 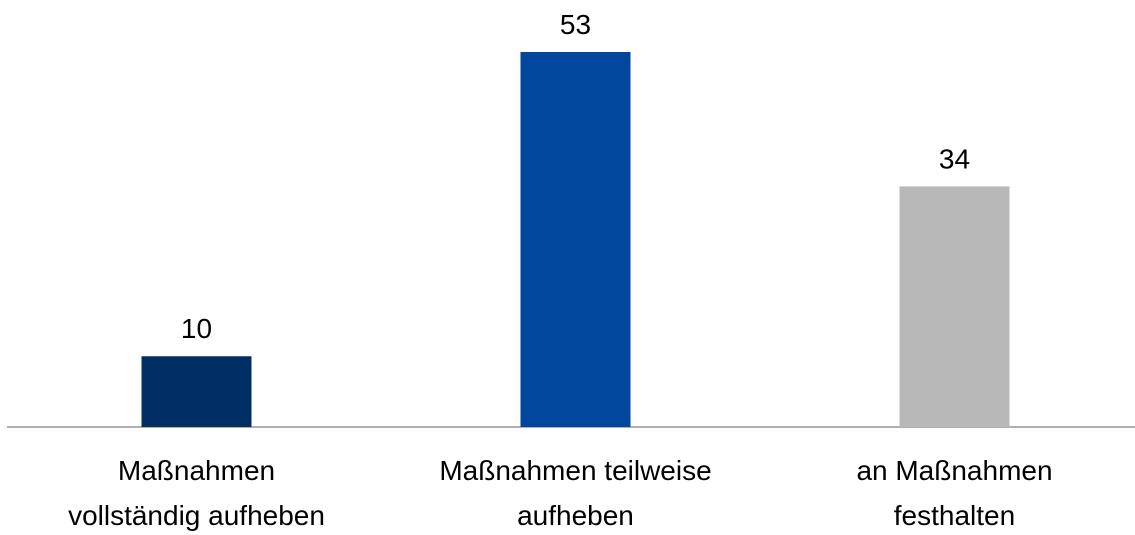 What do you see at coordinates (954, 493) in the screenshot?
I see `category-label: an Maßnahmen festhalten` at bounding box center [954, 493].